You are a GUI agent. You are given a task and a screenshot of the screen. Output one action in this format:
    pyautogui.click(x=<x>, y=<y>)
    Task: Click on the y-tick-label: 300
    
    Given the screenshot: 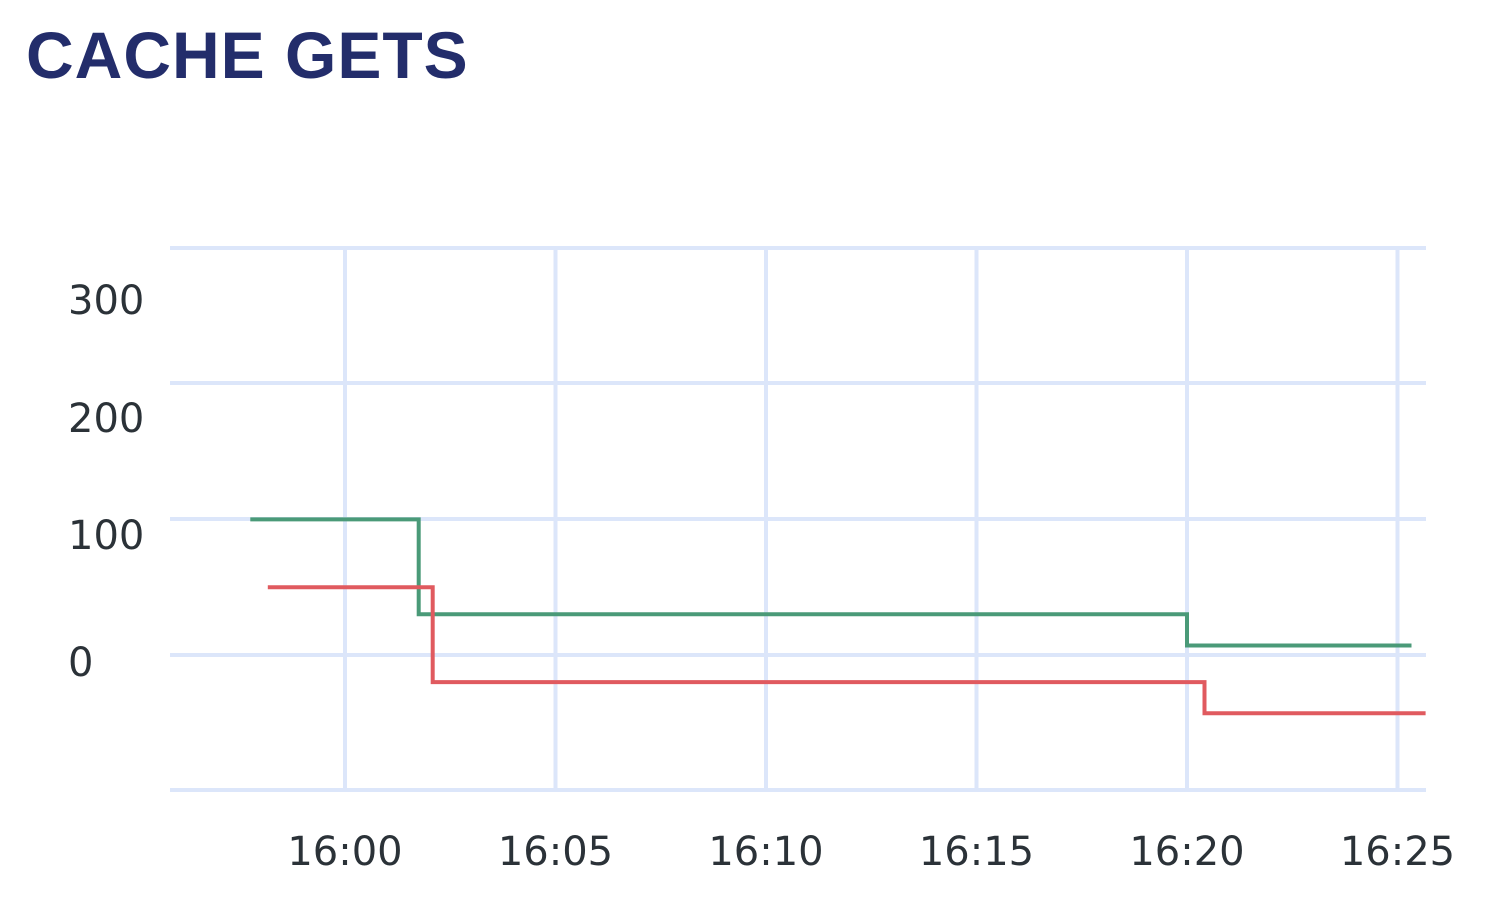 What is the action you would take?
    pyautogui.click(x=106, y=301)
    